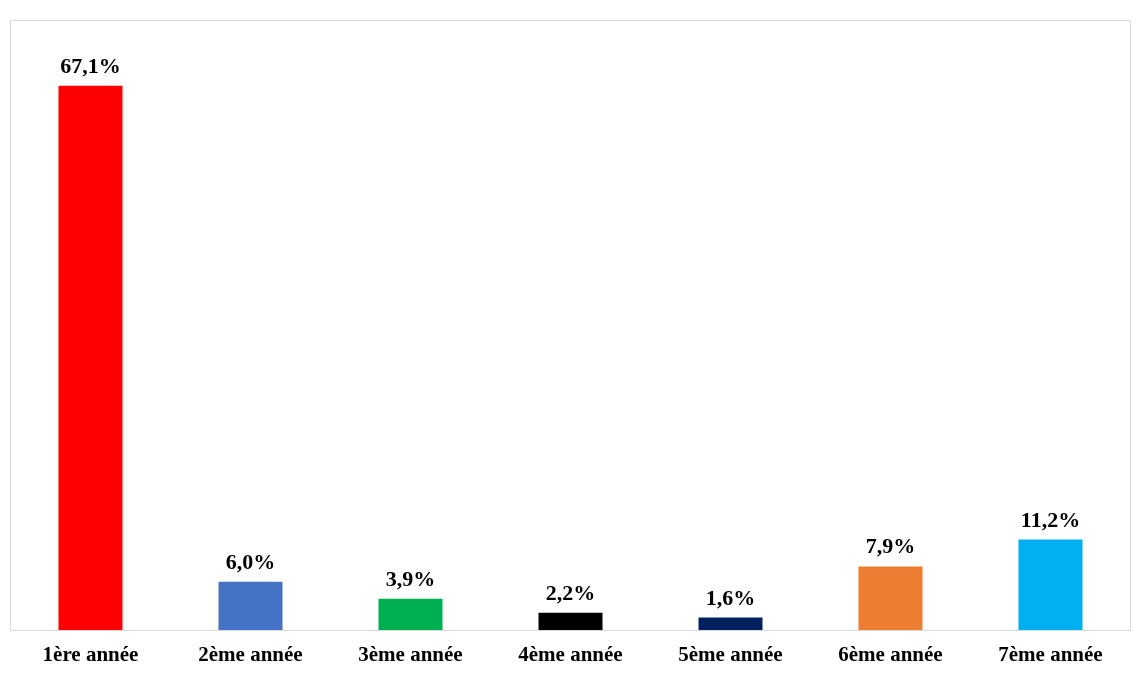 This screenshot has width=1147, height=675. Describe the element at coordinates (410, 653) in the screenshot. I see `x-tick-label: 3ème année` at that location.